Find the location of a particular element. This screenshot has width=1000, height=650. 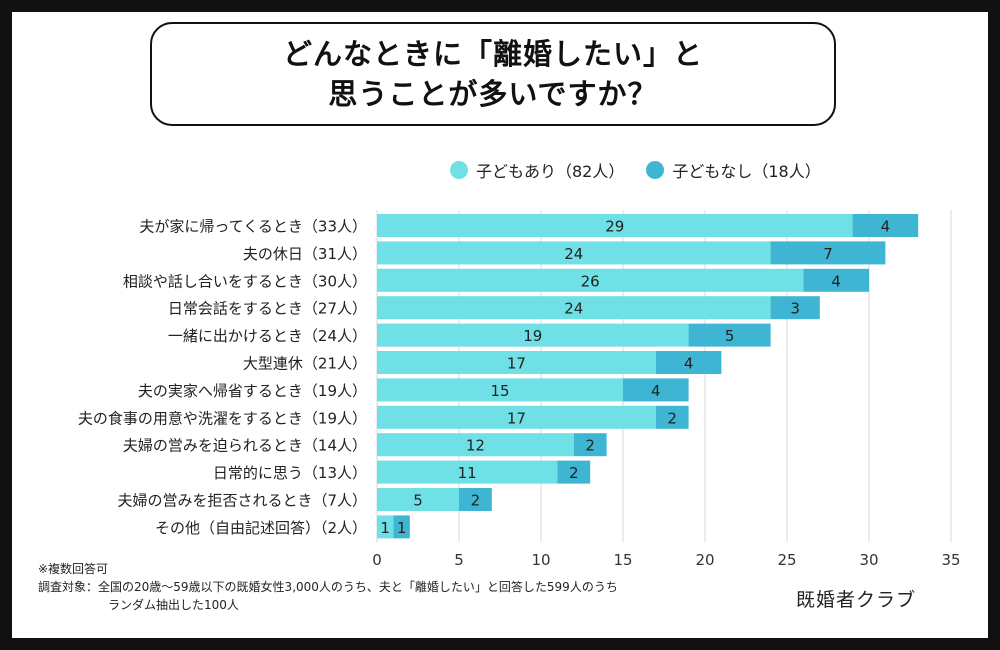

category-label: 相談や話し合いをするとき（30人） is located at coordinates (245, 281).